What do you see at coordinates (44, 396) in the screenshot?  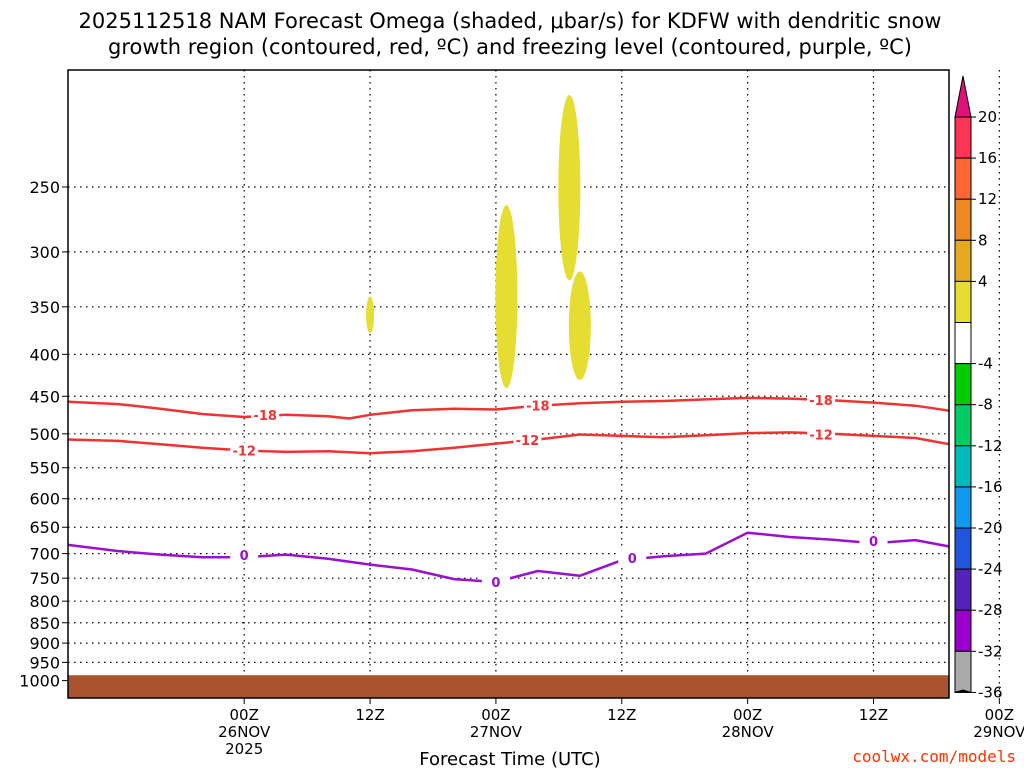 I see `y-tick-label: 450` at bounding box center [44, 396].